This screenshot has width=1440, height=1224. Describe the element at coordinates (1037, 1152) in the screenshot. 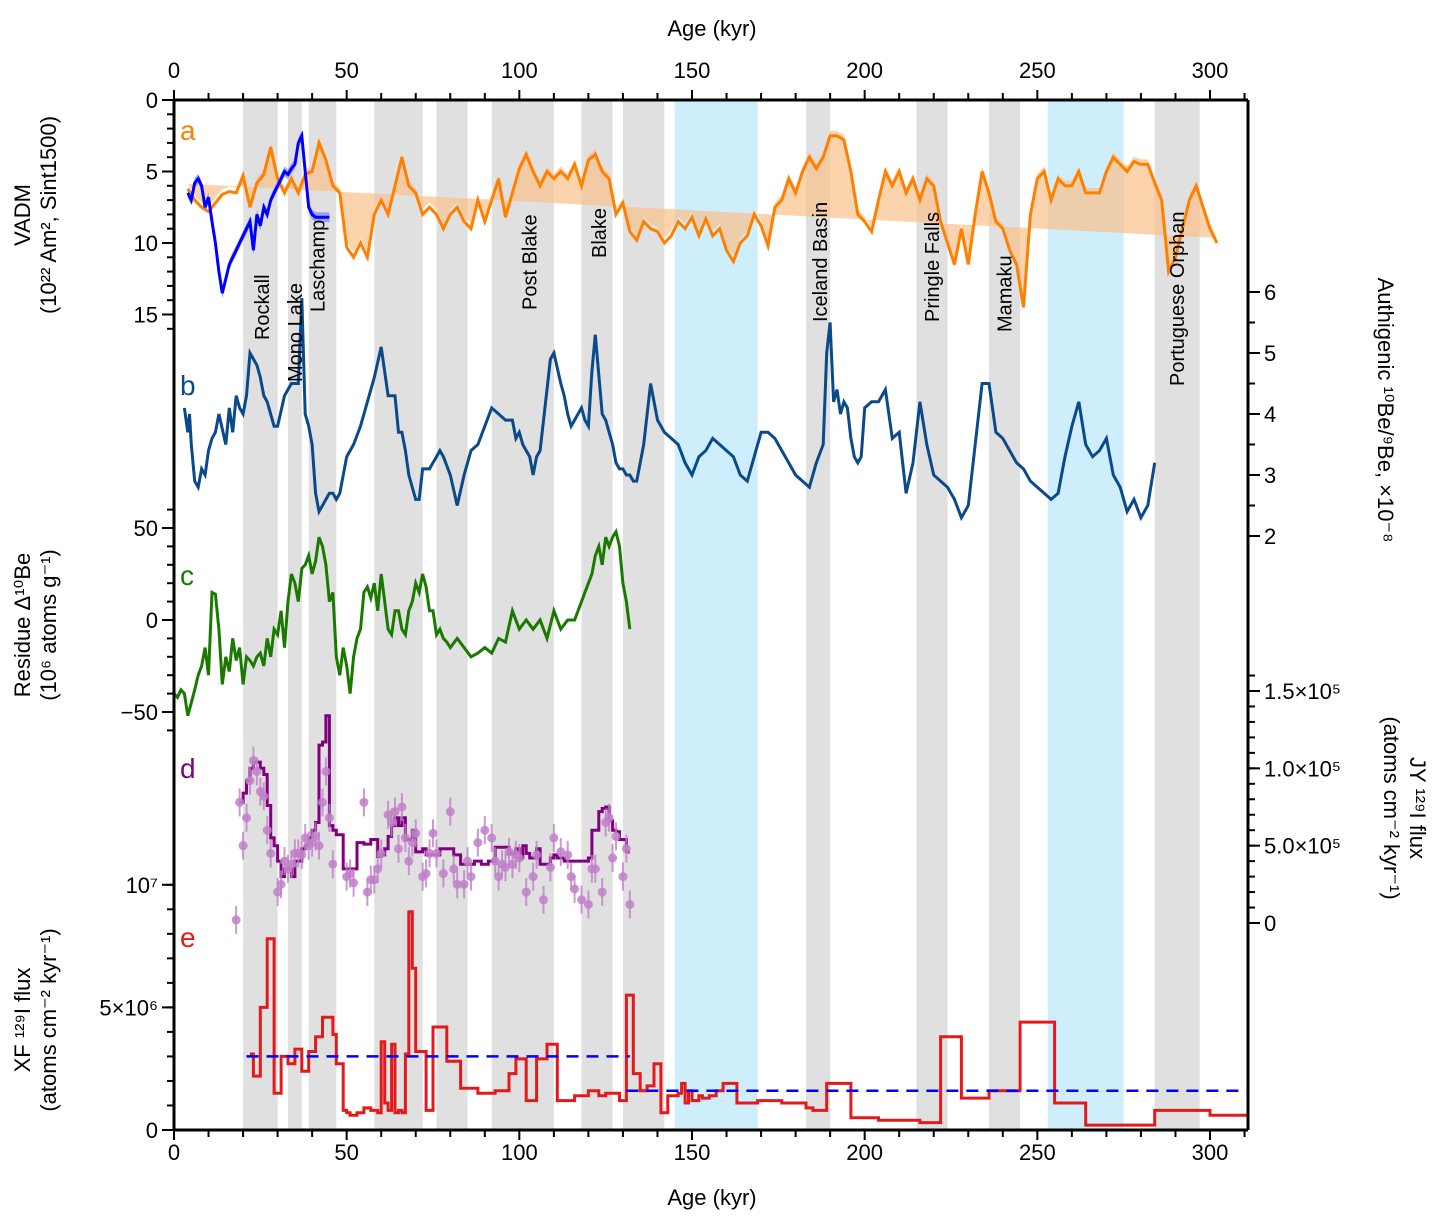

I see `x-tick-label-bottom: 250` at that location.